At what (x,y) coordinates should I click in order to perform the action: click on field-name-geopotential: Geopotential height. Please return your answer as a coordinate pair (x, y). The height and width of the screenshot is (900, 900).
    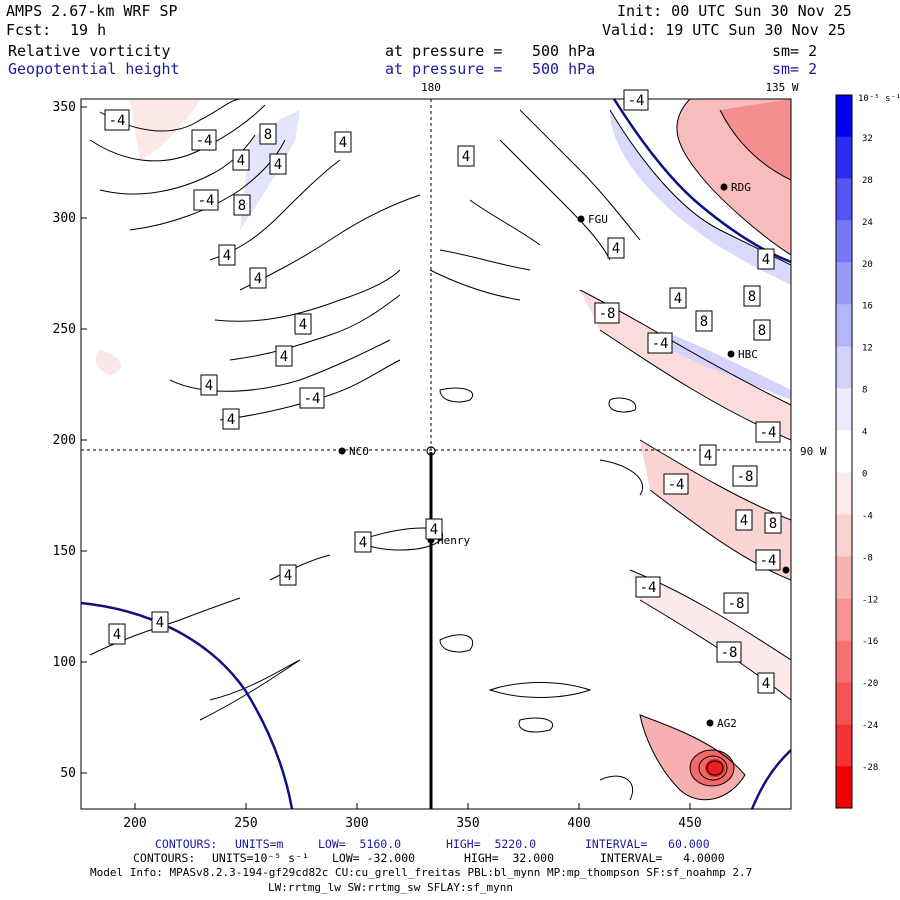
    Looking at the image, I should click on (94, 69).